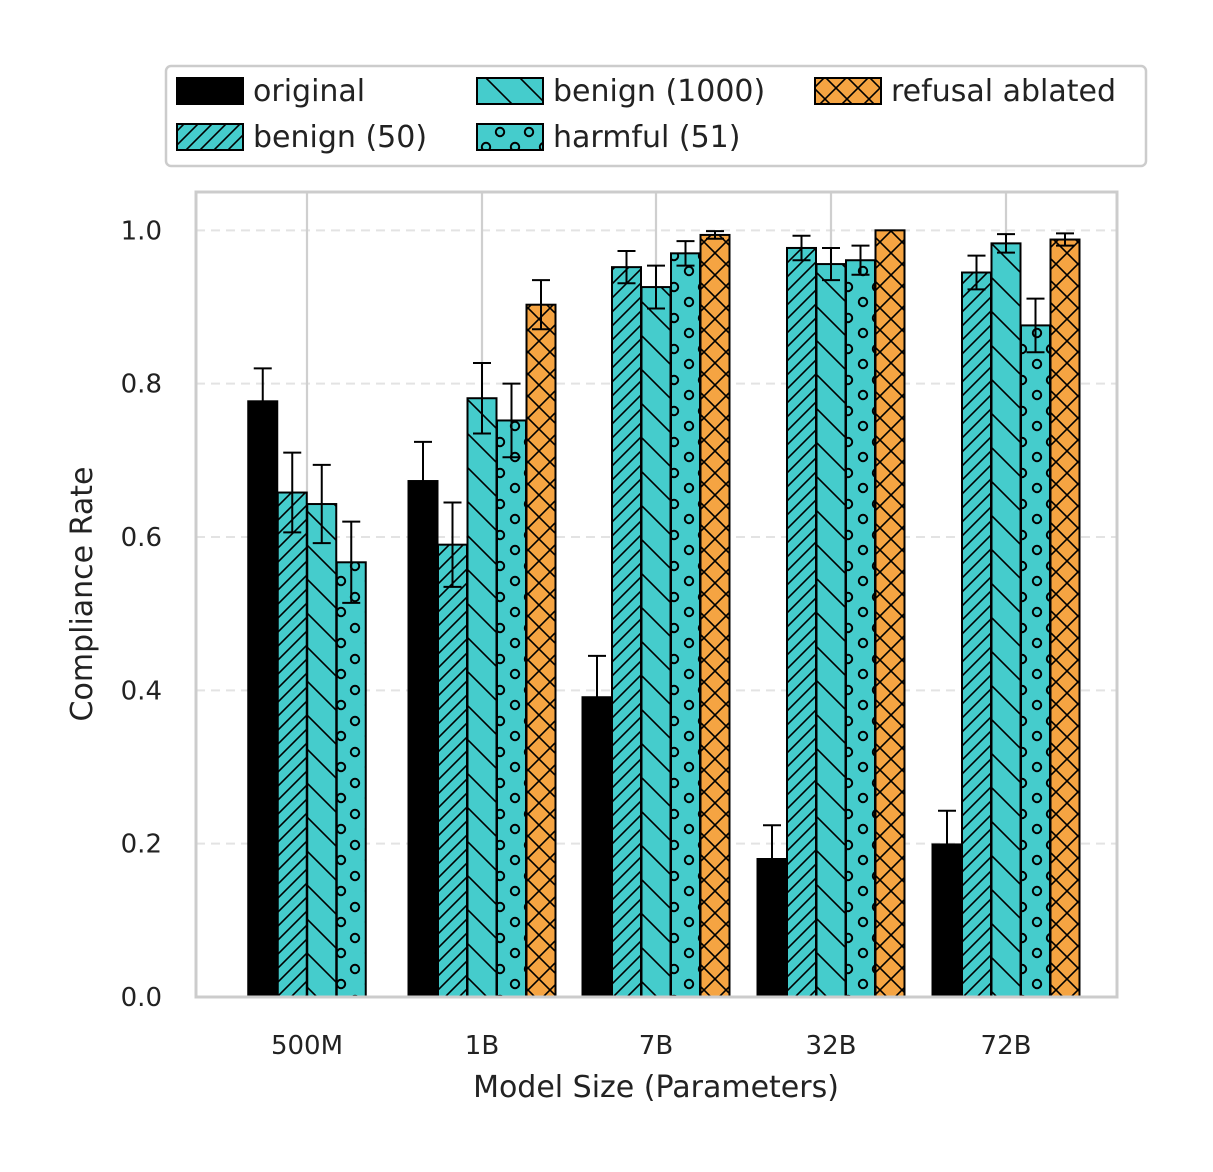 The image size is (1213, 1172). Describe the element at coordinates (597, 847) in the screenshot. I see `bar-7B-original` at that location.